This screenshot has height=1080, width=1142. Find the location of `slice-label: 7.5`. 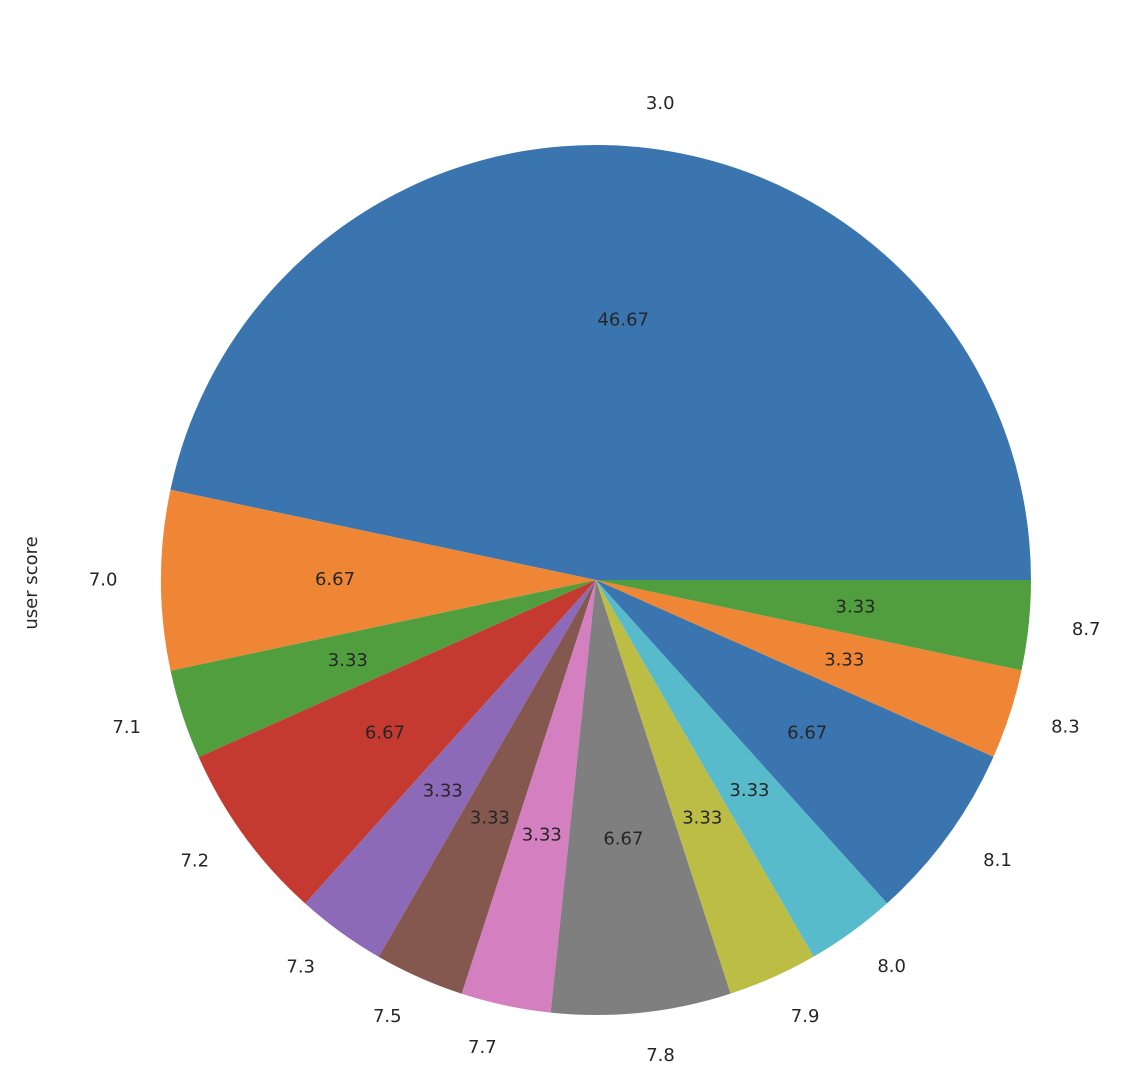

slice-label: 7.5 is located at coordinates (387, 1016).